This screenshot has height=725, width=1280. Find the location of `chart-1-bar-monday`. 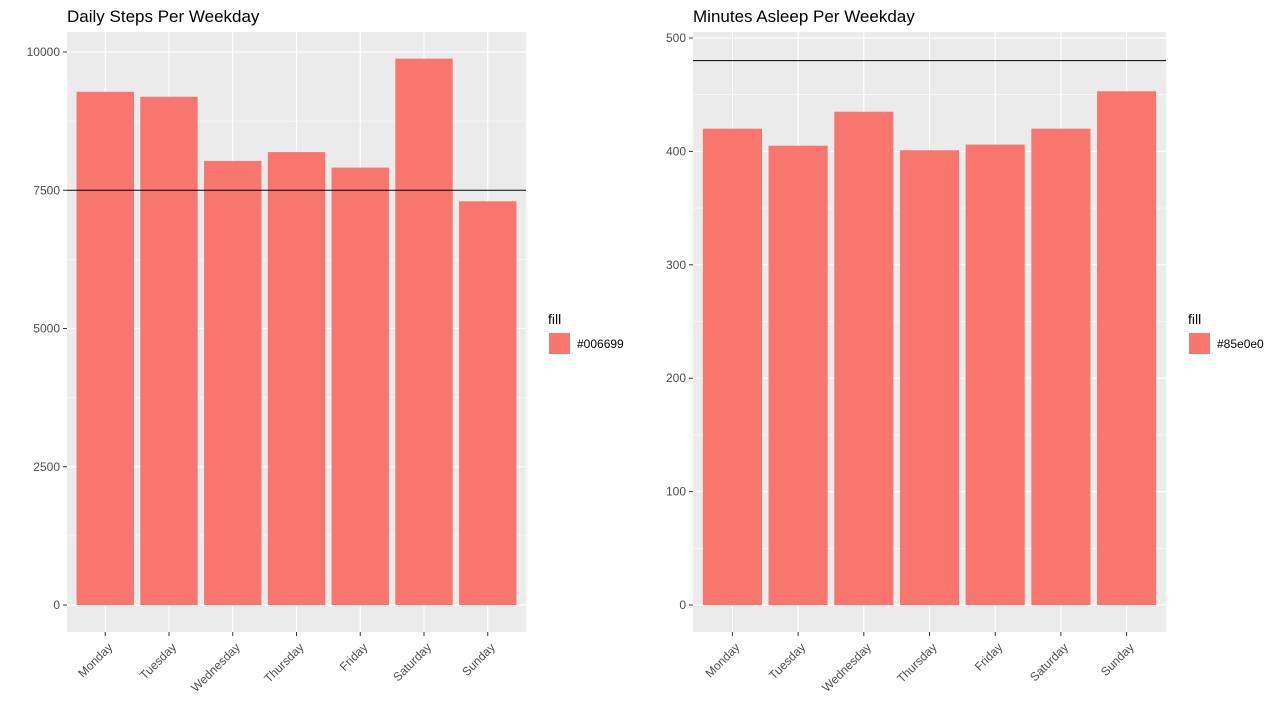

chart-1-bar-monday is located at coordinates (105, 348).